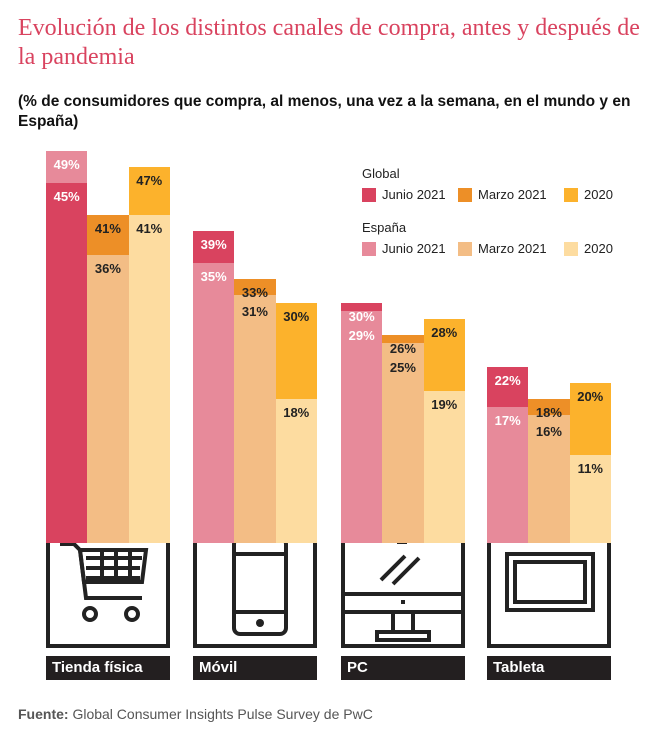 This screenshot has width=668, height=735. I want to click on data-label-global: 33%, so click(254, 292).